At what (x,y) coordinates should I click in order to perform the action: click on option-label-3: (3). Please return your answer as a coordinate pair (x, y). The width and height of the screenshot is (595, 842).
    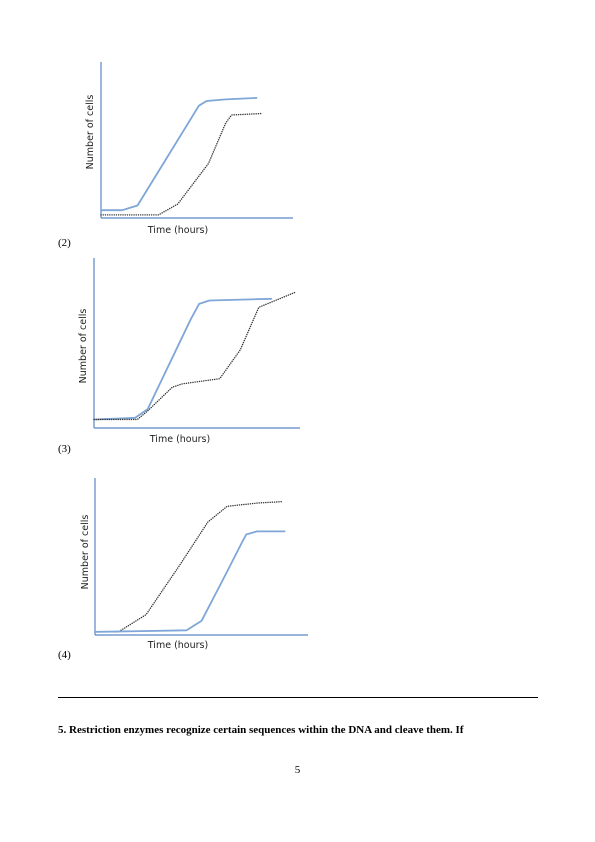
    Looking at the image, I should click on (64, 449).